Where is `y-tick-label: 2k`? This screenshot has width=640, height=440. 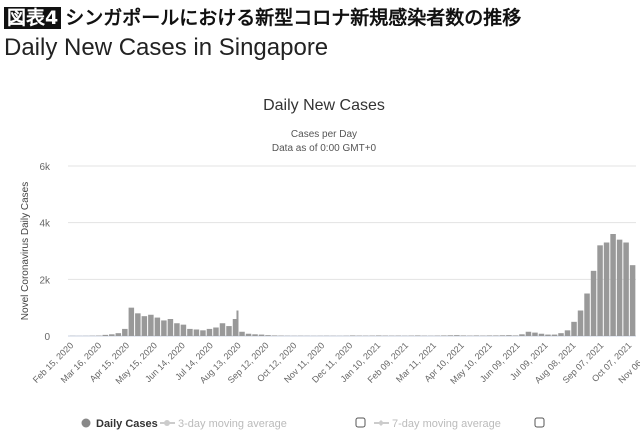
y-tick-label: 2k is located at coordinates (45, 280).